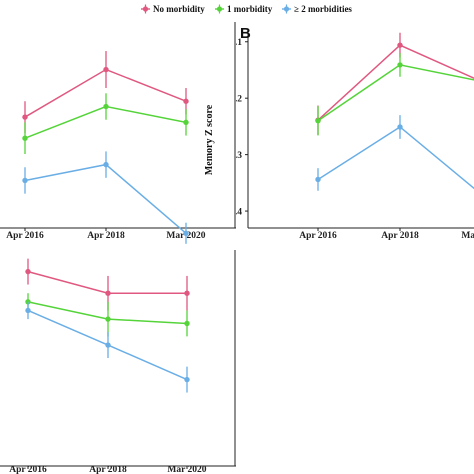 The image size is (474, 474). Describe the element at coordinates (234, 99) in the screenshot. I see `y-tick-label: -0.2` at that location.